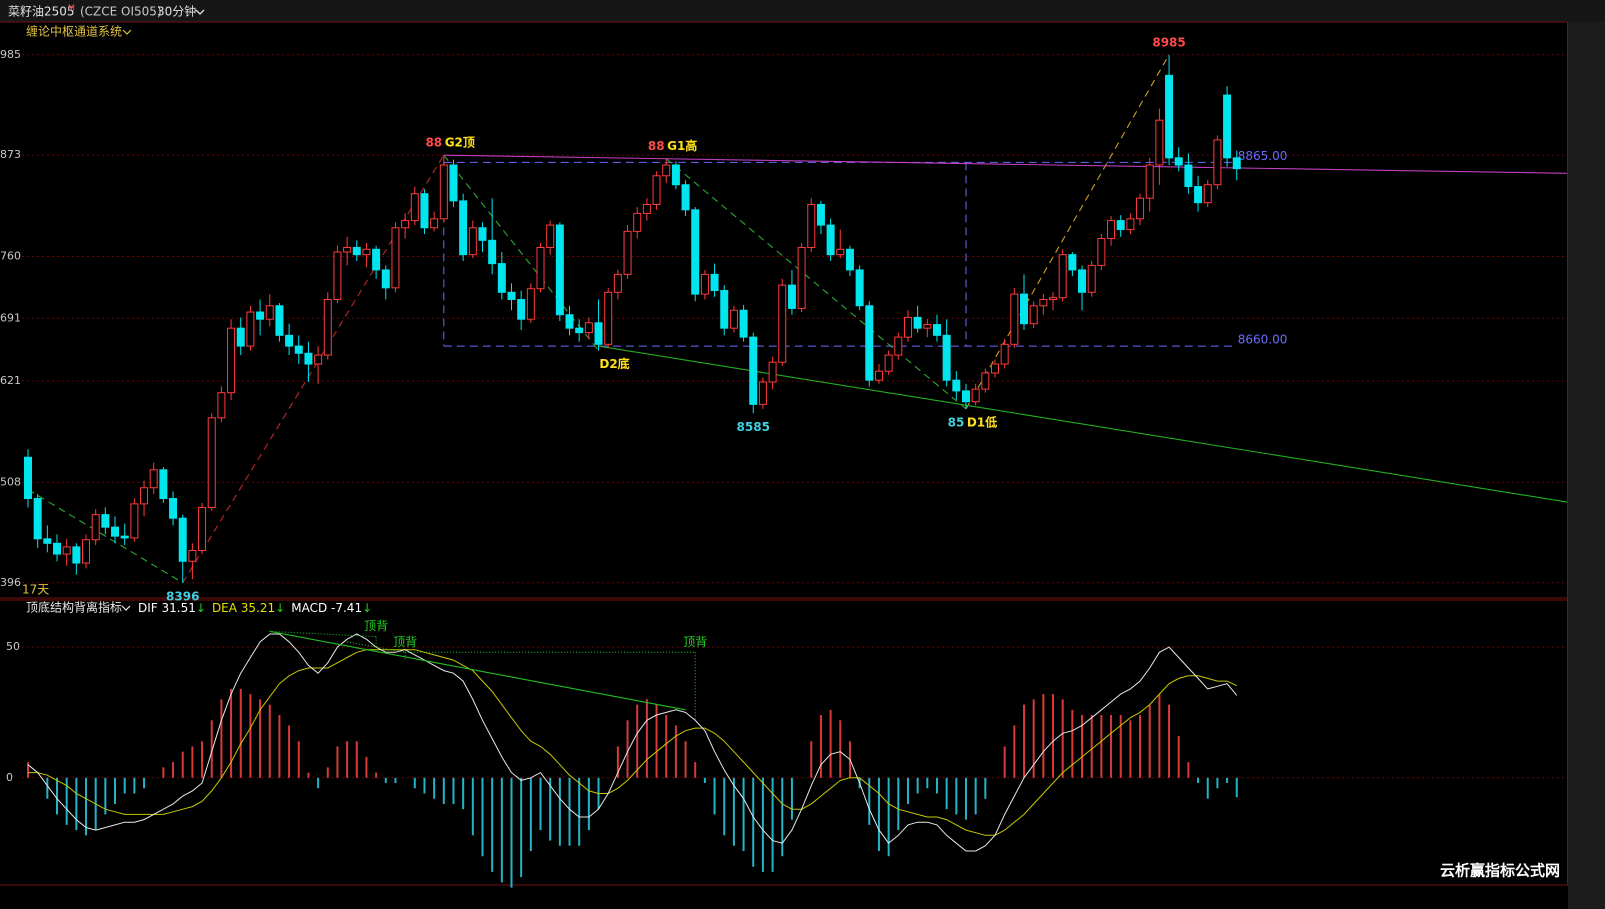  I want to click on period: 30分钟, so click(176, 11).